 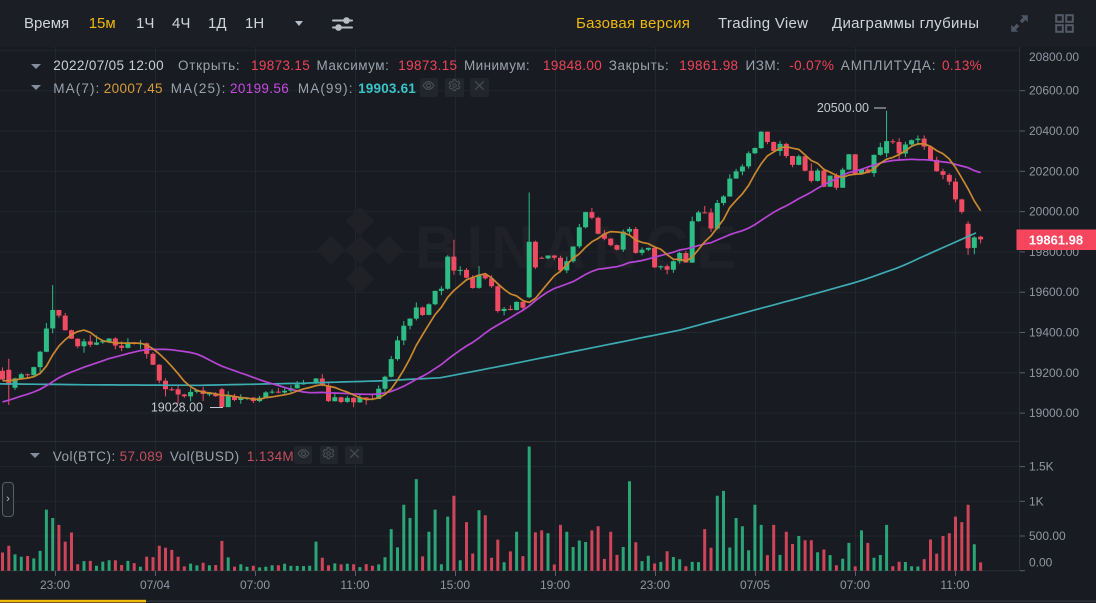 I want to click on svg-text: 20400.00, so click(x=1054, y=131).